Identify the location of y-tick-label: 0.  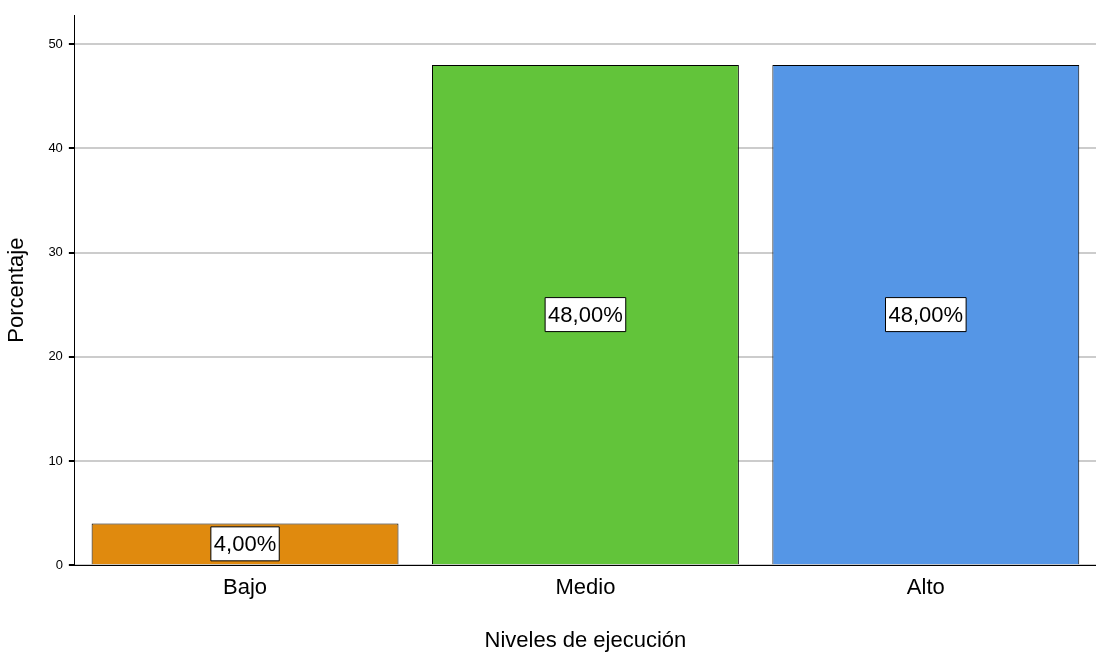
(59, 564).